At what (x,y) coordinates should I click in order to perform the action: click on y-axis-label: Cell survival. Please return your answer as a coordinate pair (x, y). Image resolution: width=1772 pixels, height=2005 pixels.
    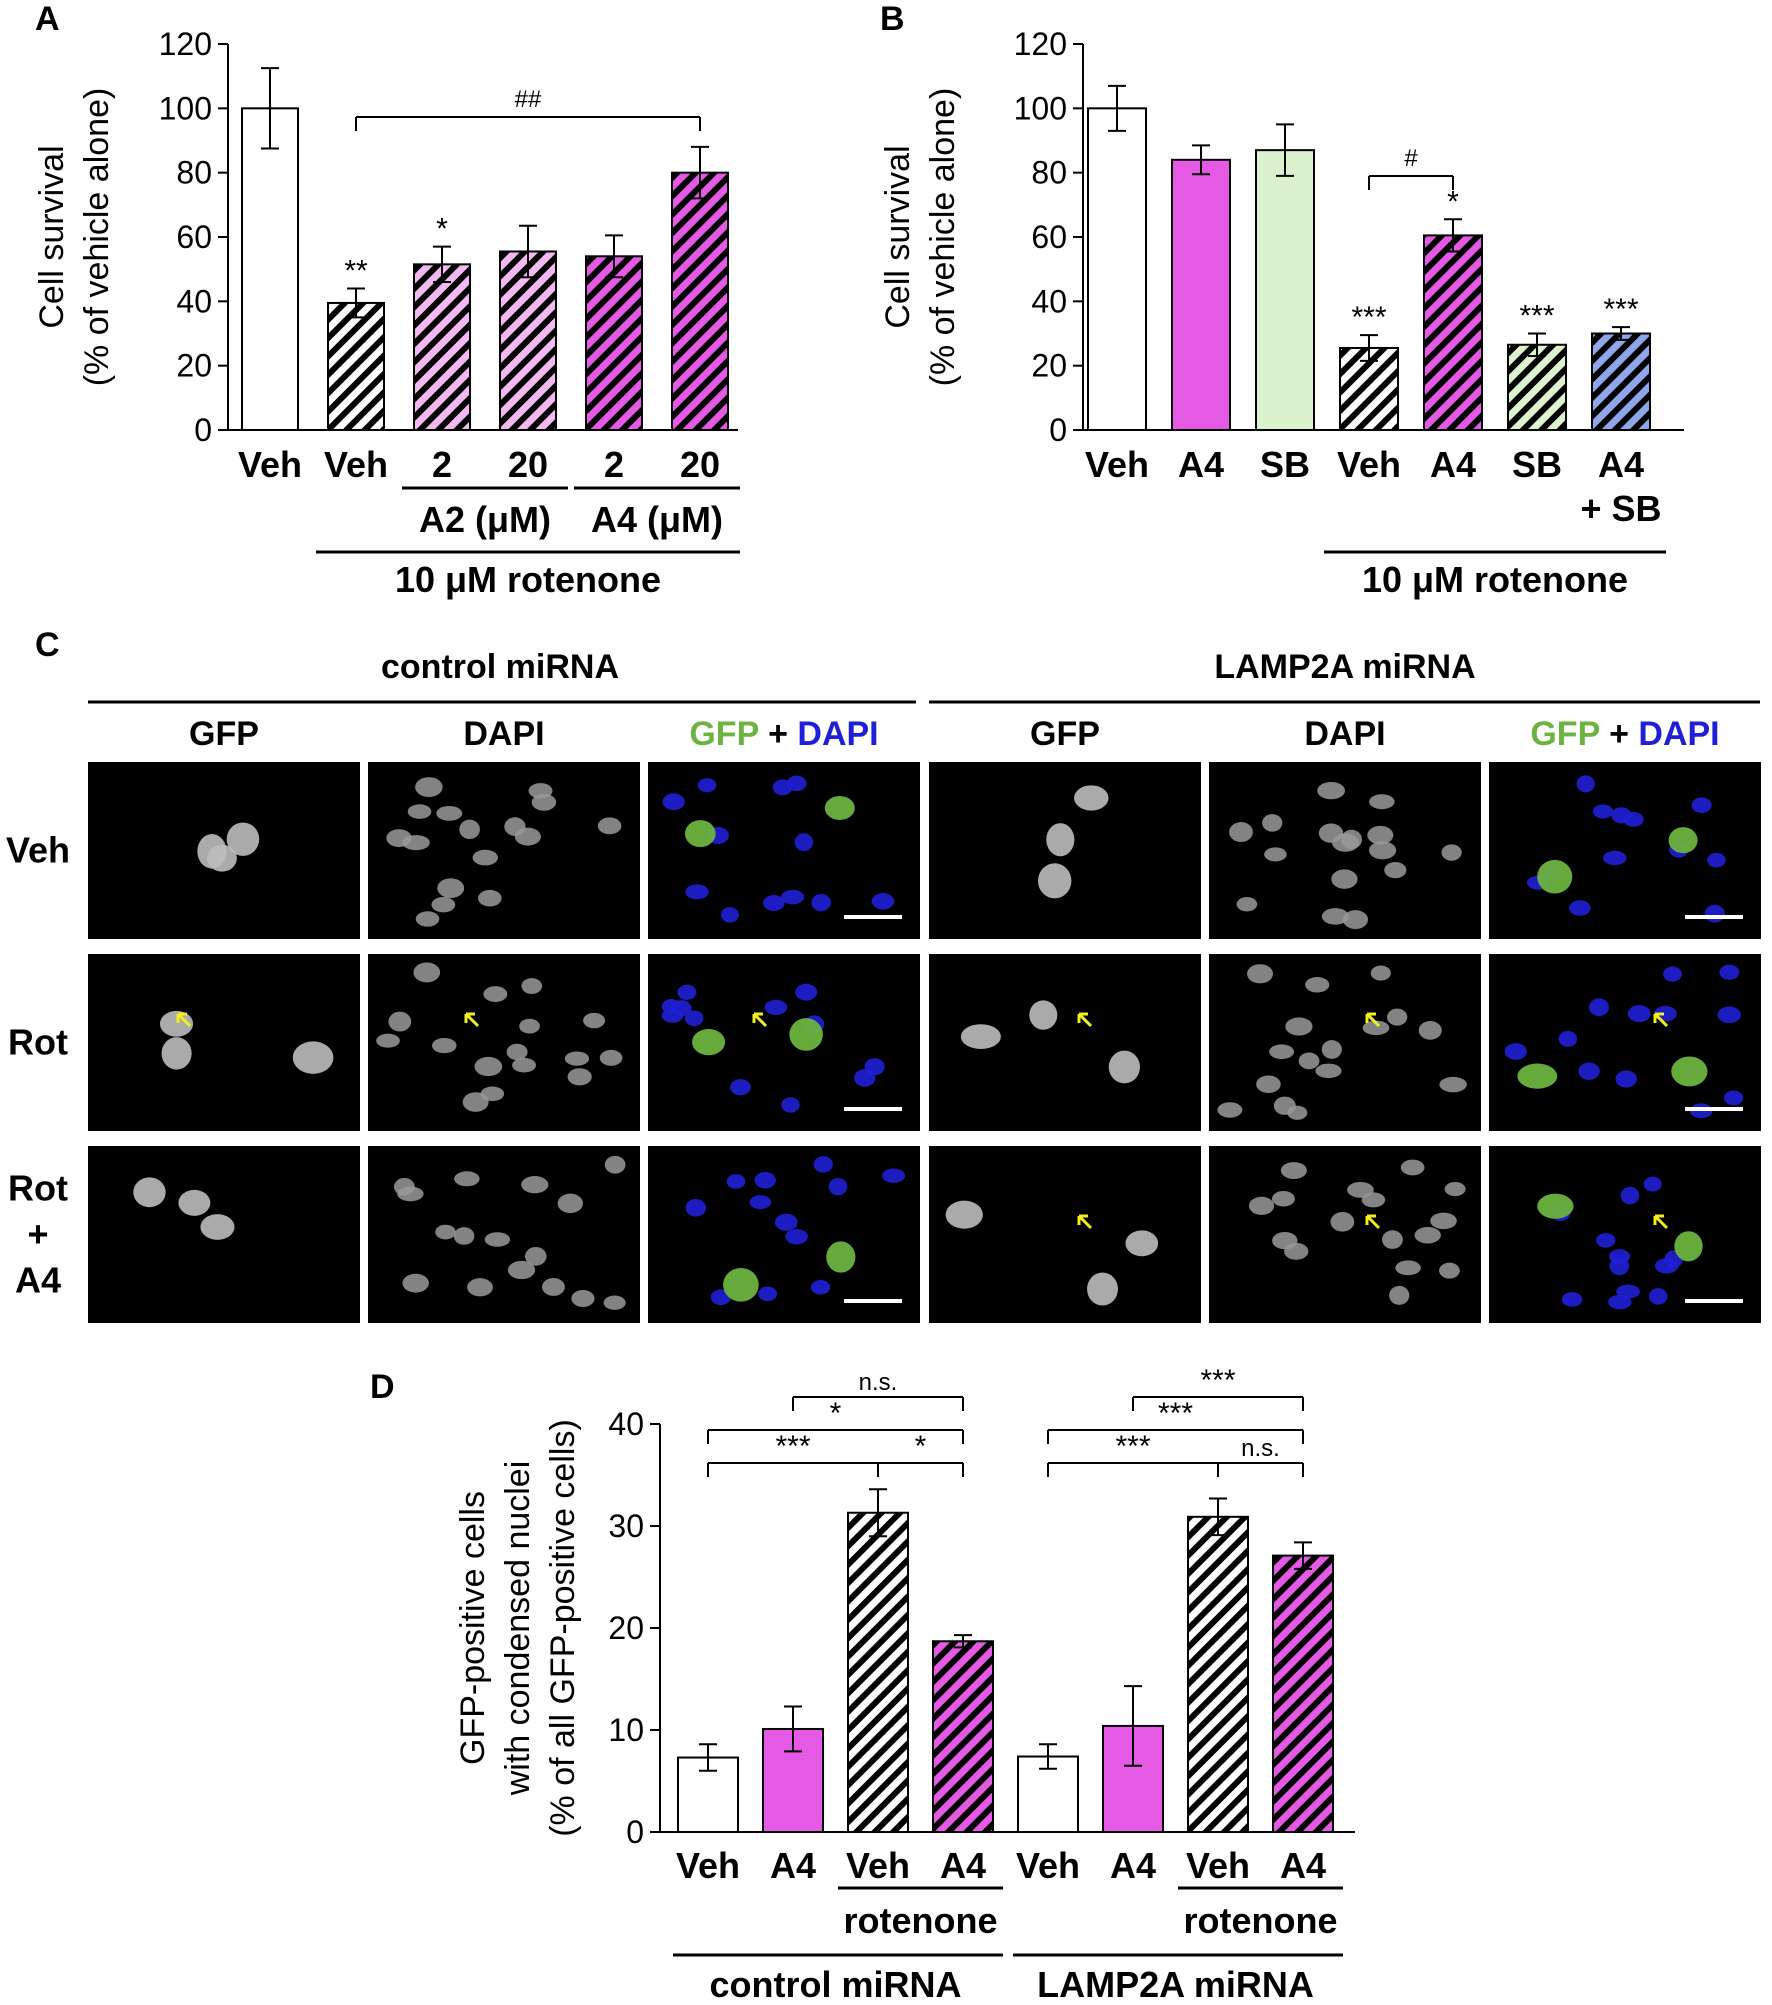
    Looking at the image, I should click on (52, 236).